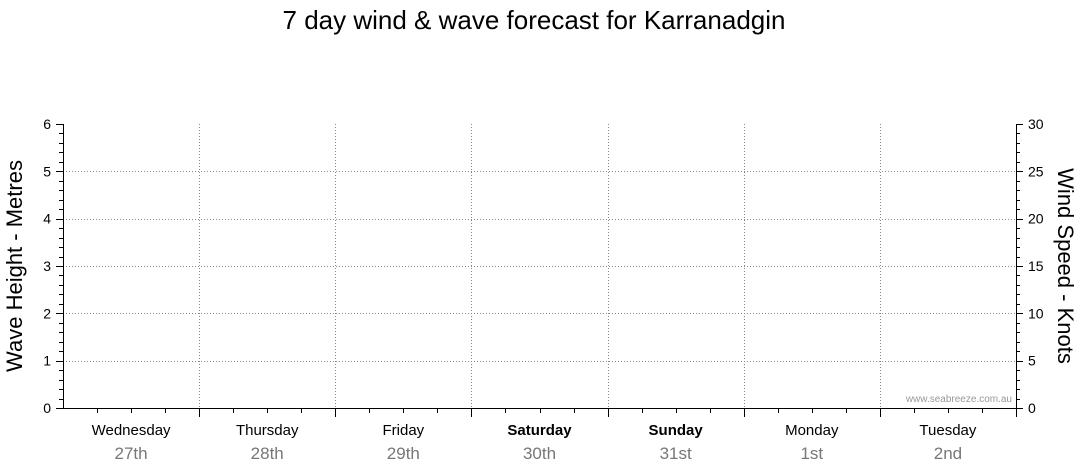 This screenshot has height=475, width=1080. Describe the element at coordinates (947, 430) in the screenshot. I see `day-name-label: Tuesday` at that location.